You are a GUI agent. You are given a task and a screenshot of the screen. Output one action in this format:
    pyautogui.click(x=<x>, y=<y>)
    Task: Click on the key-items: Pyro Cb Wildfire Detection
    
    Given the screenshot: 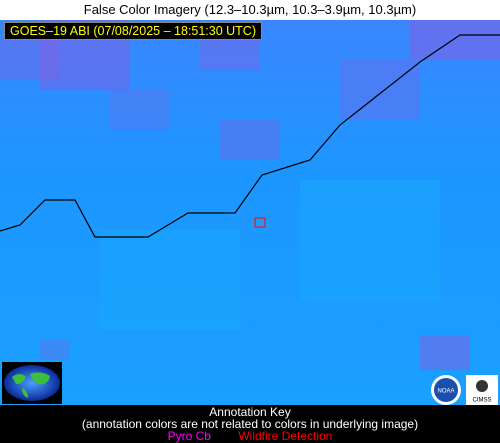 What is the action you would take?
    pyautogui.click(x=250, y=436)
    